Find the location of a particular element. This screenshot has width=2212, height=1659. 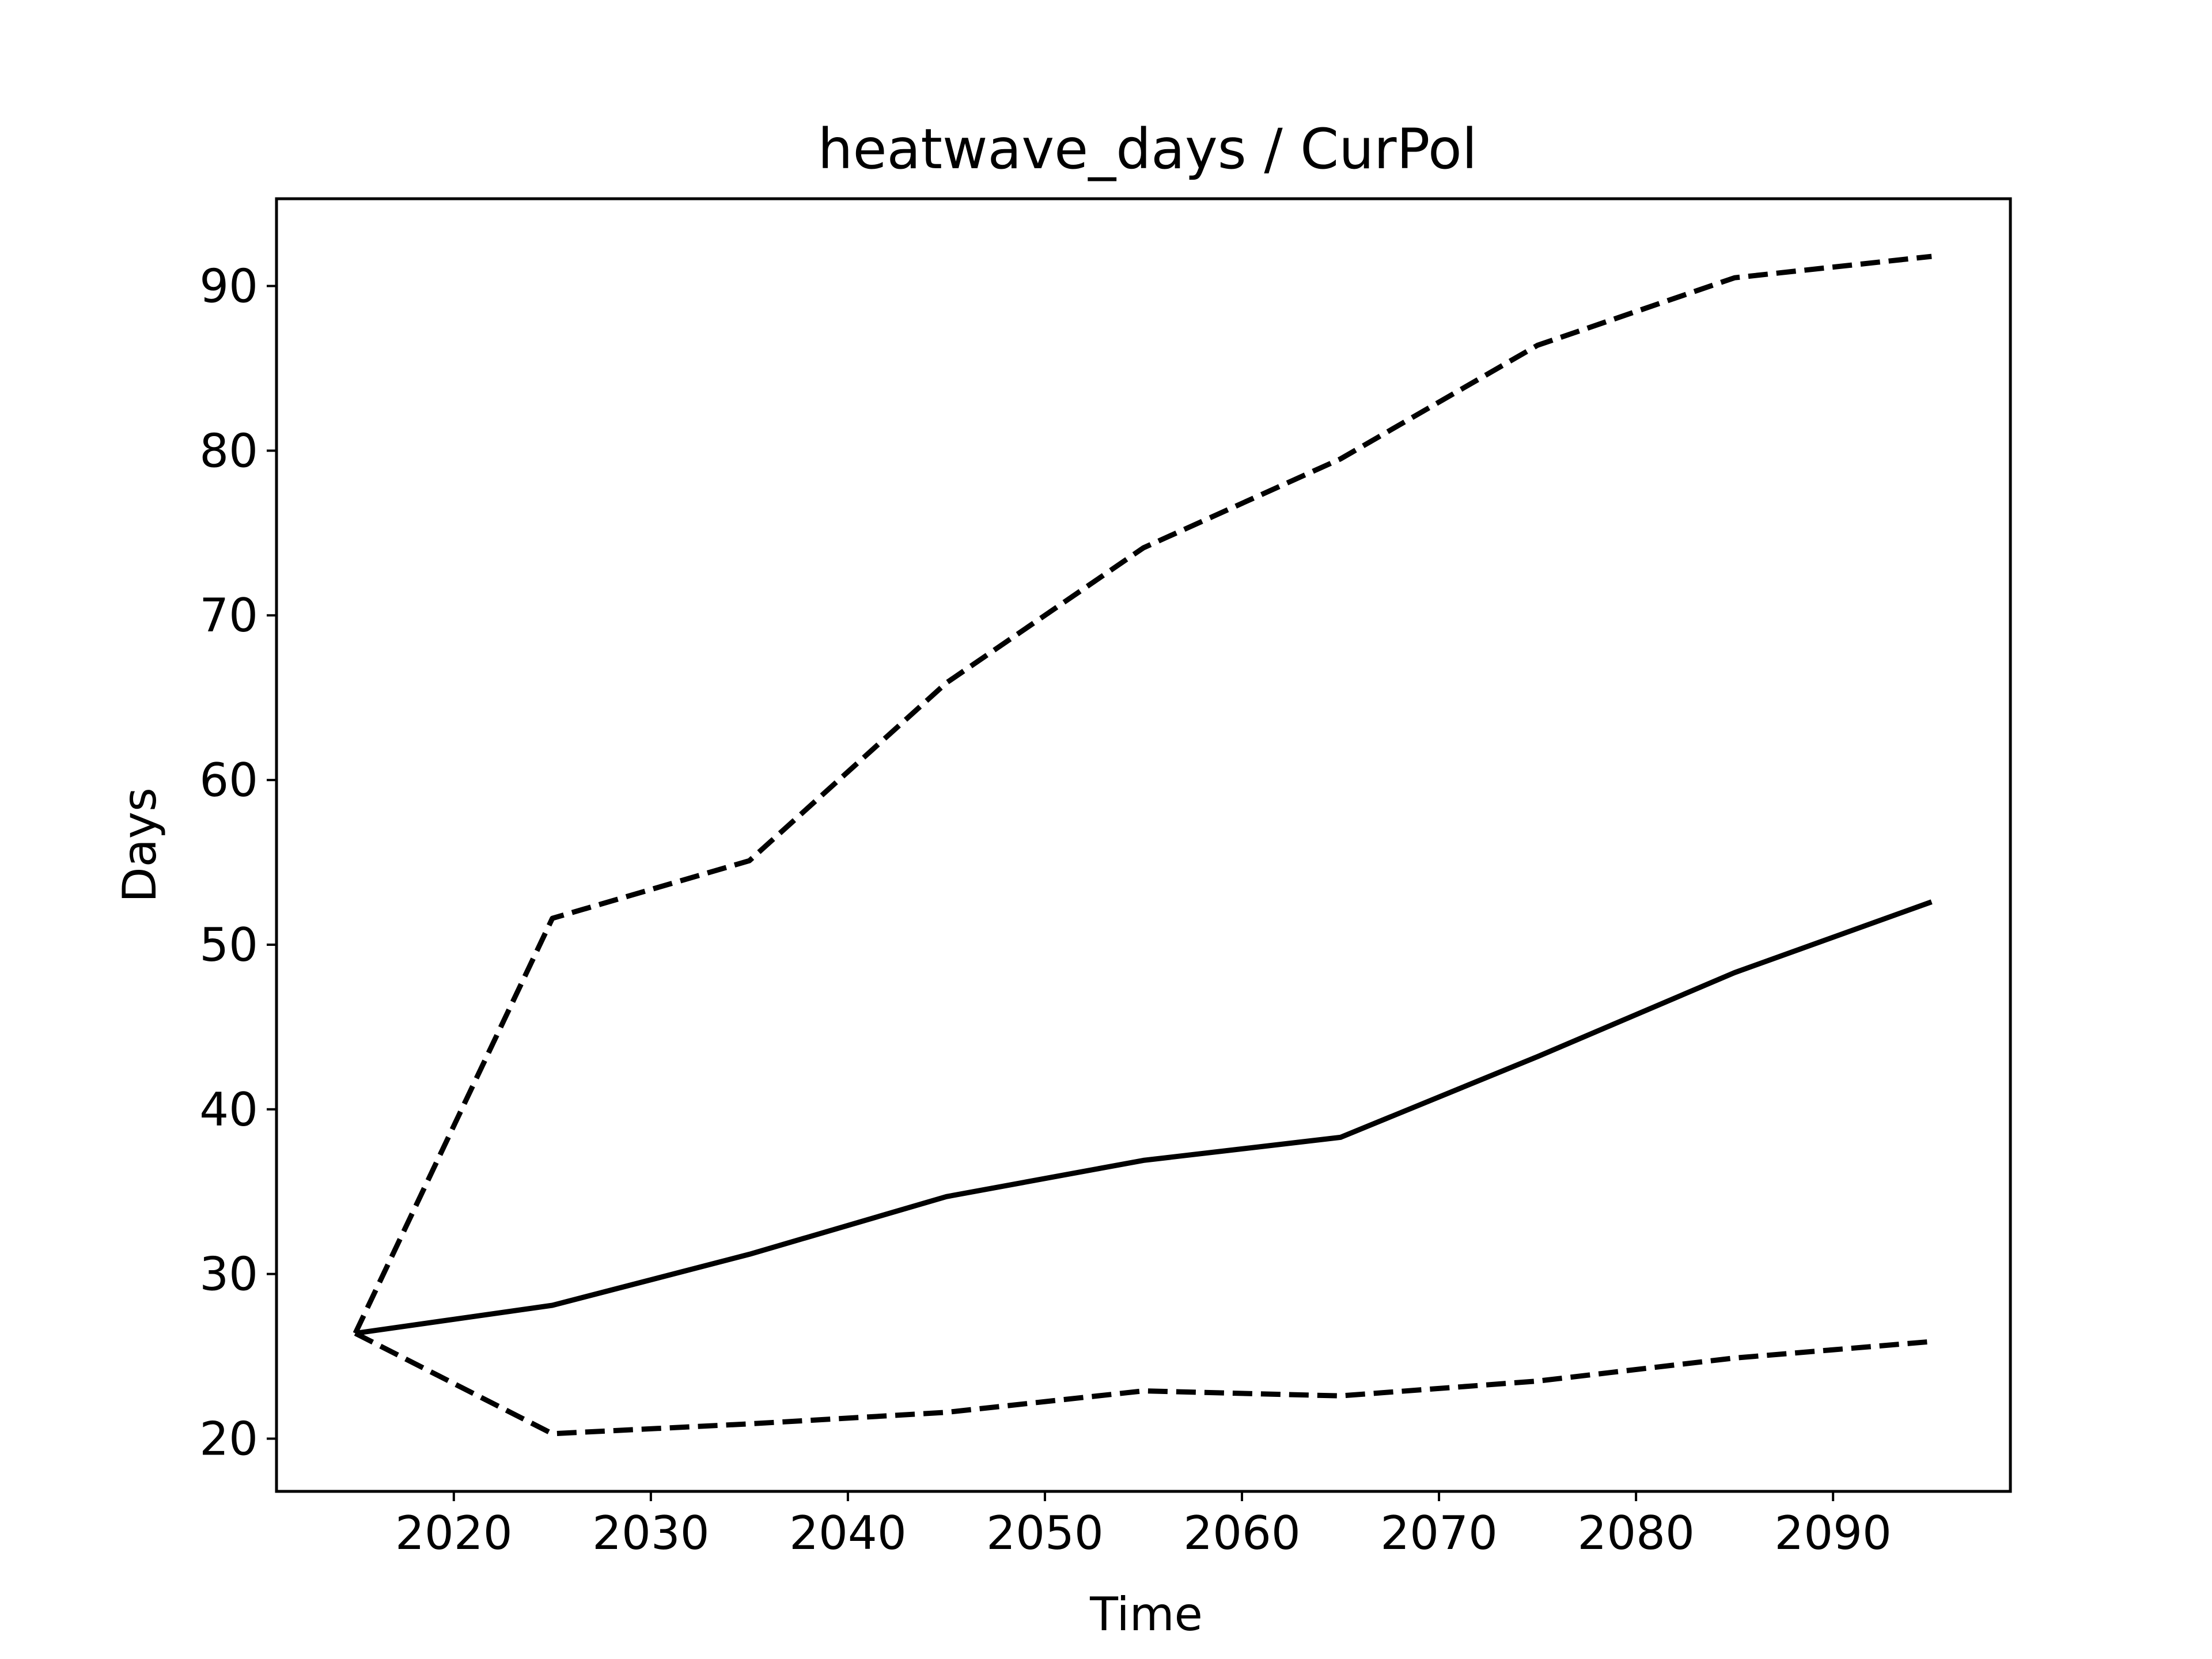

y-tick-label: 70 is located at coordinates (228, 615).